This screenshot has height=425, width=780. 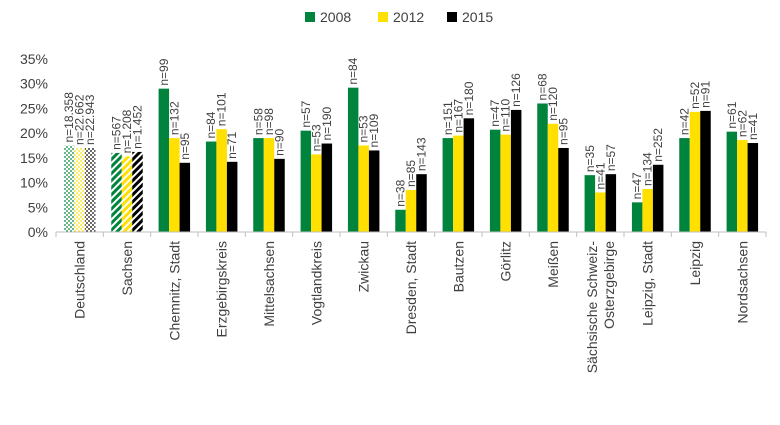 What do you see at coordinates (685, 121) in the screenshot?
I see `n-label: n=42` at bounding box center [685, 121].